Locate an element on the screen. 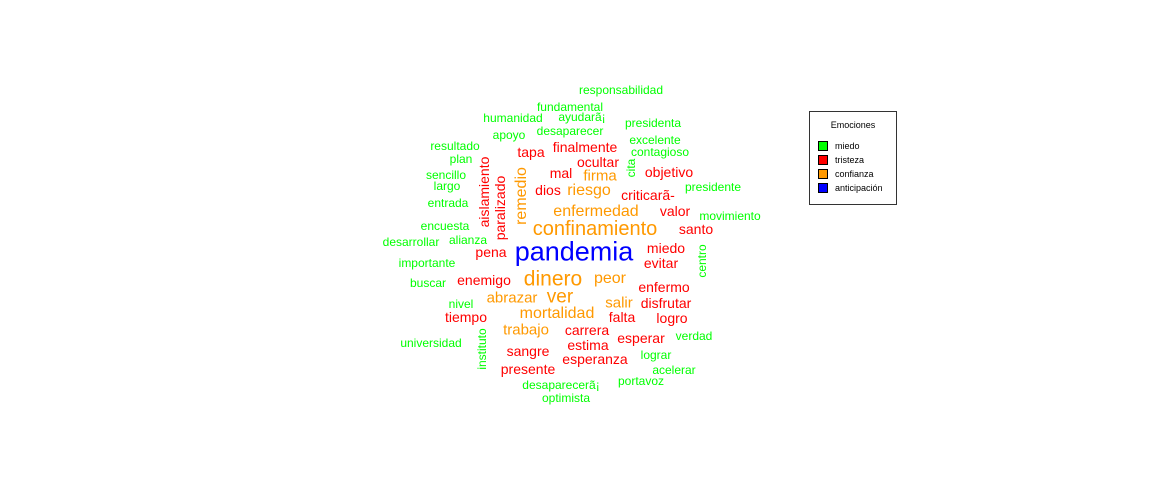 The width and height of the screenshot is (1152, 504). word-5: peor is located at coordinates (610, 278).